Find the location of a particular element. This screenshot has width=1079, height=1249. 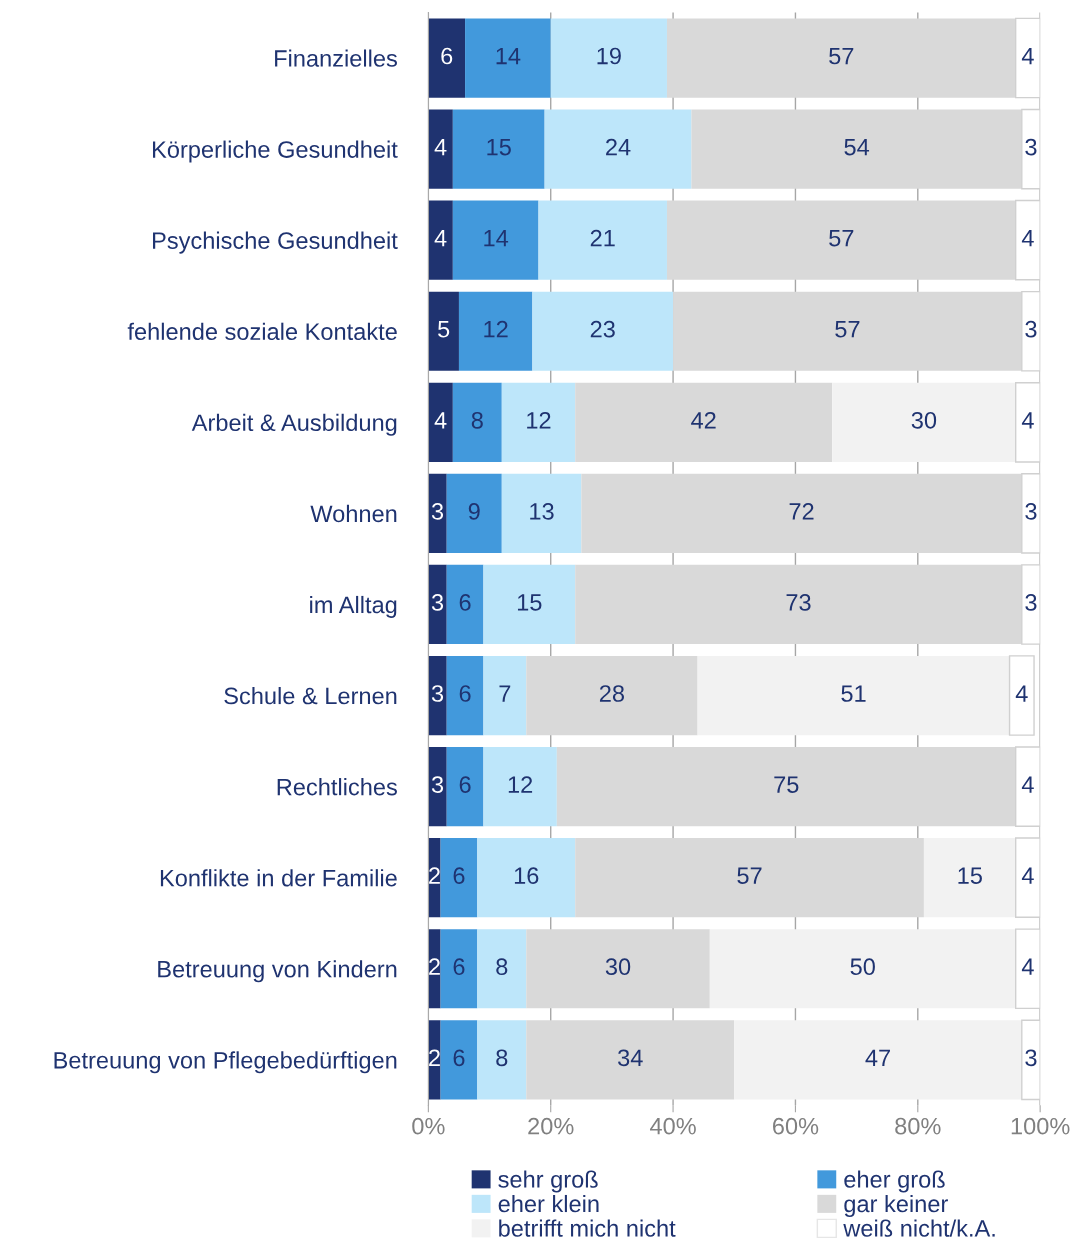

data-label: 21 is located at coordinates (602, 238).